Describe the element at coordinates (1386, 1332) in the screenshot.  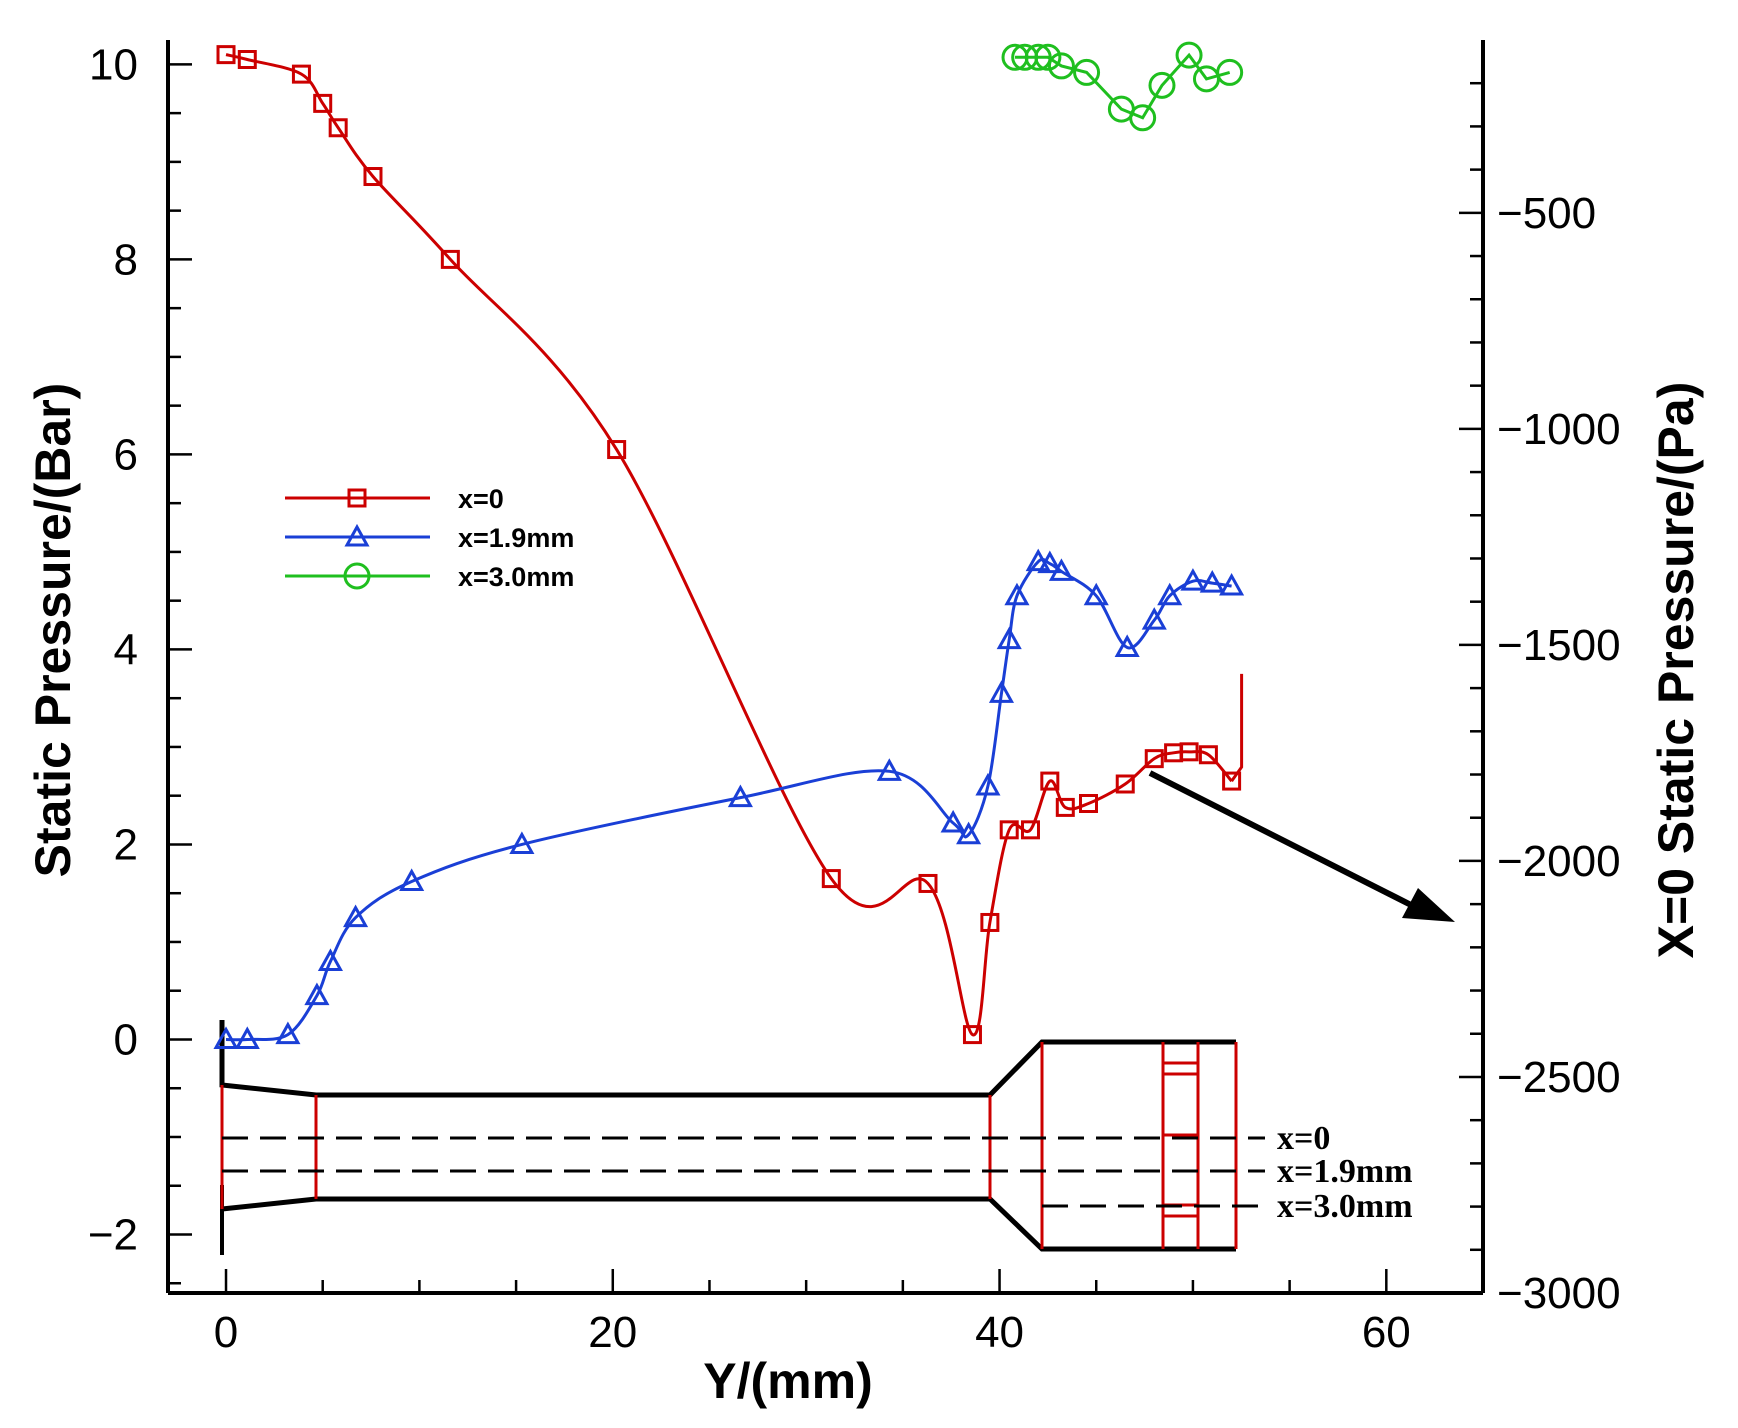
I see `x-tick-label: 60` at that location.